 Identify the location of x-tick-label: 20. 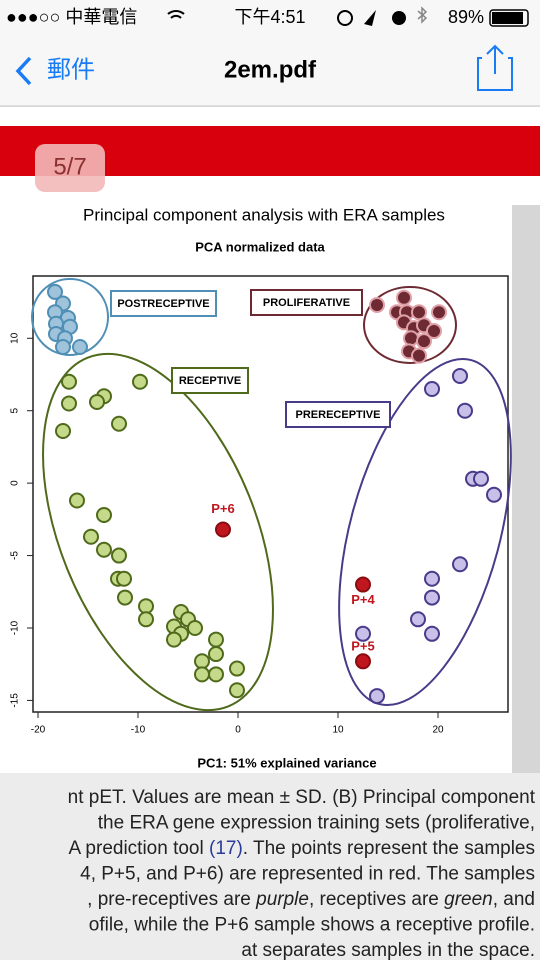
(438, 730).